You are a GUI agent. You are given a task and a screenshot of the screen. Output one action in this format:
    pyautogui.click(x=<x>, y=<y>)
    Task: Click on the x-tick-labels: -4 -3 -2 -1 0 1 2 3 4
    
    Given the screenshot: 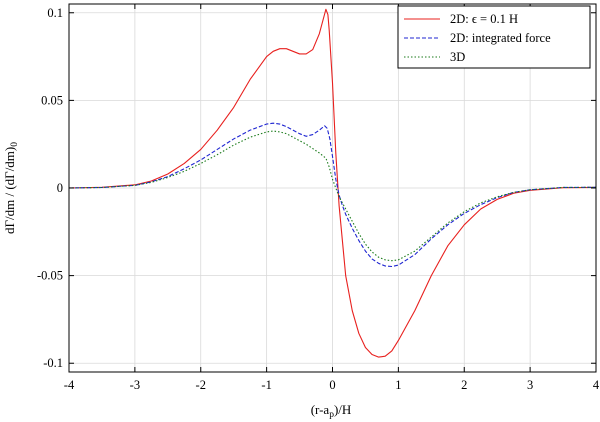 What is the action you would take?
    pyautogui.click(x=332, y=385)
    